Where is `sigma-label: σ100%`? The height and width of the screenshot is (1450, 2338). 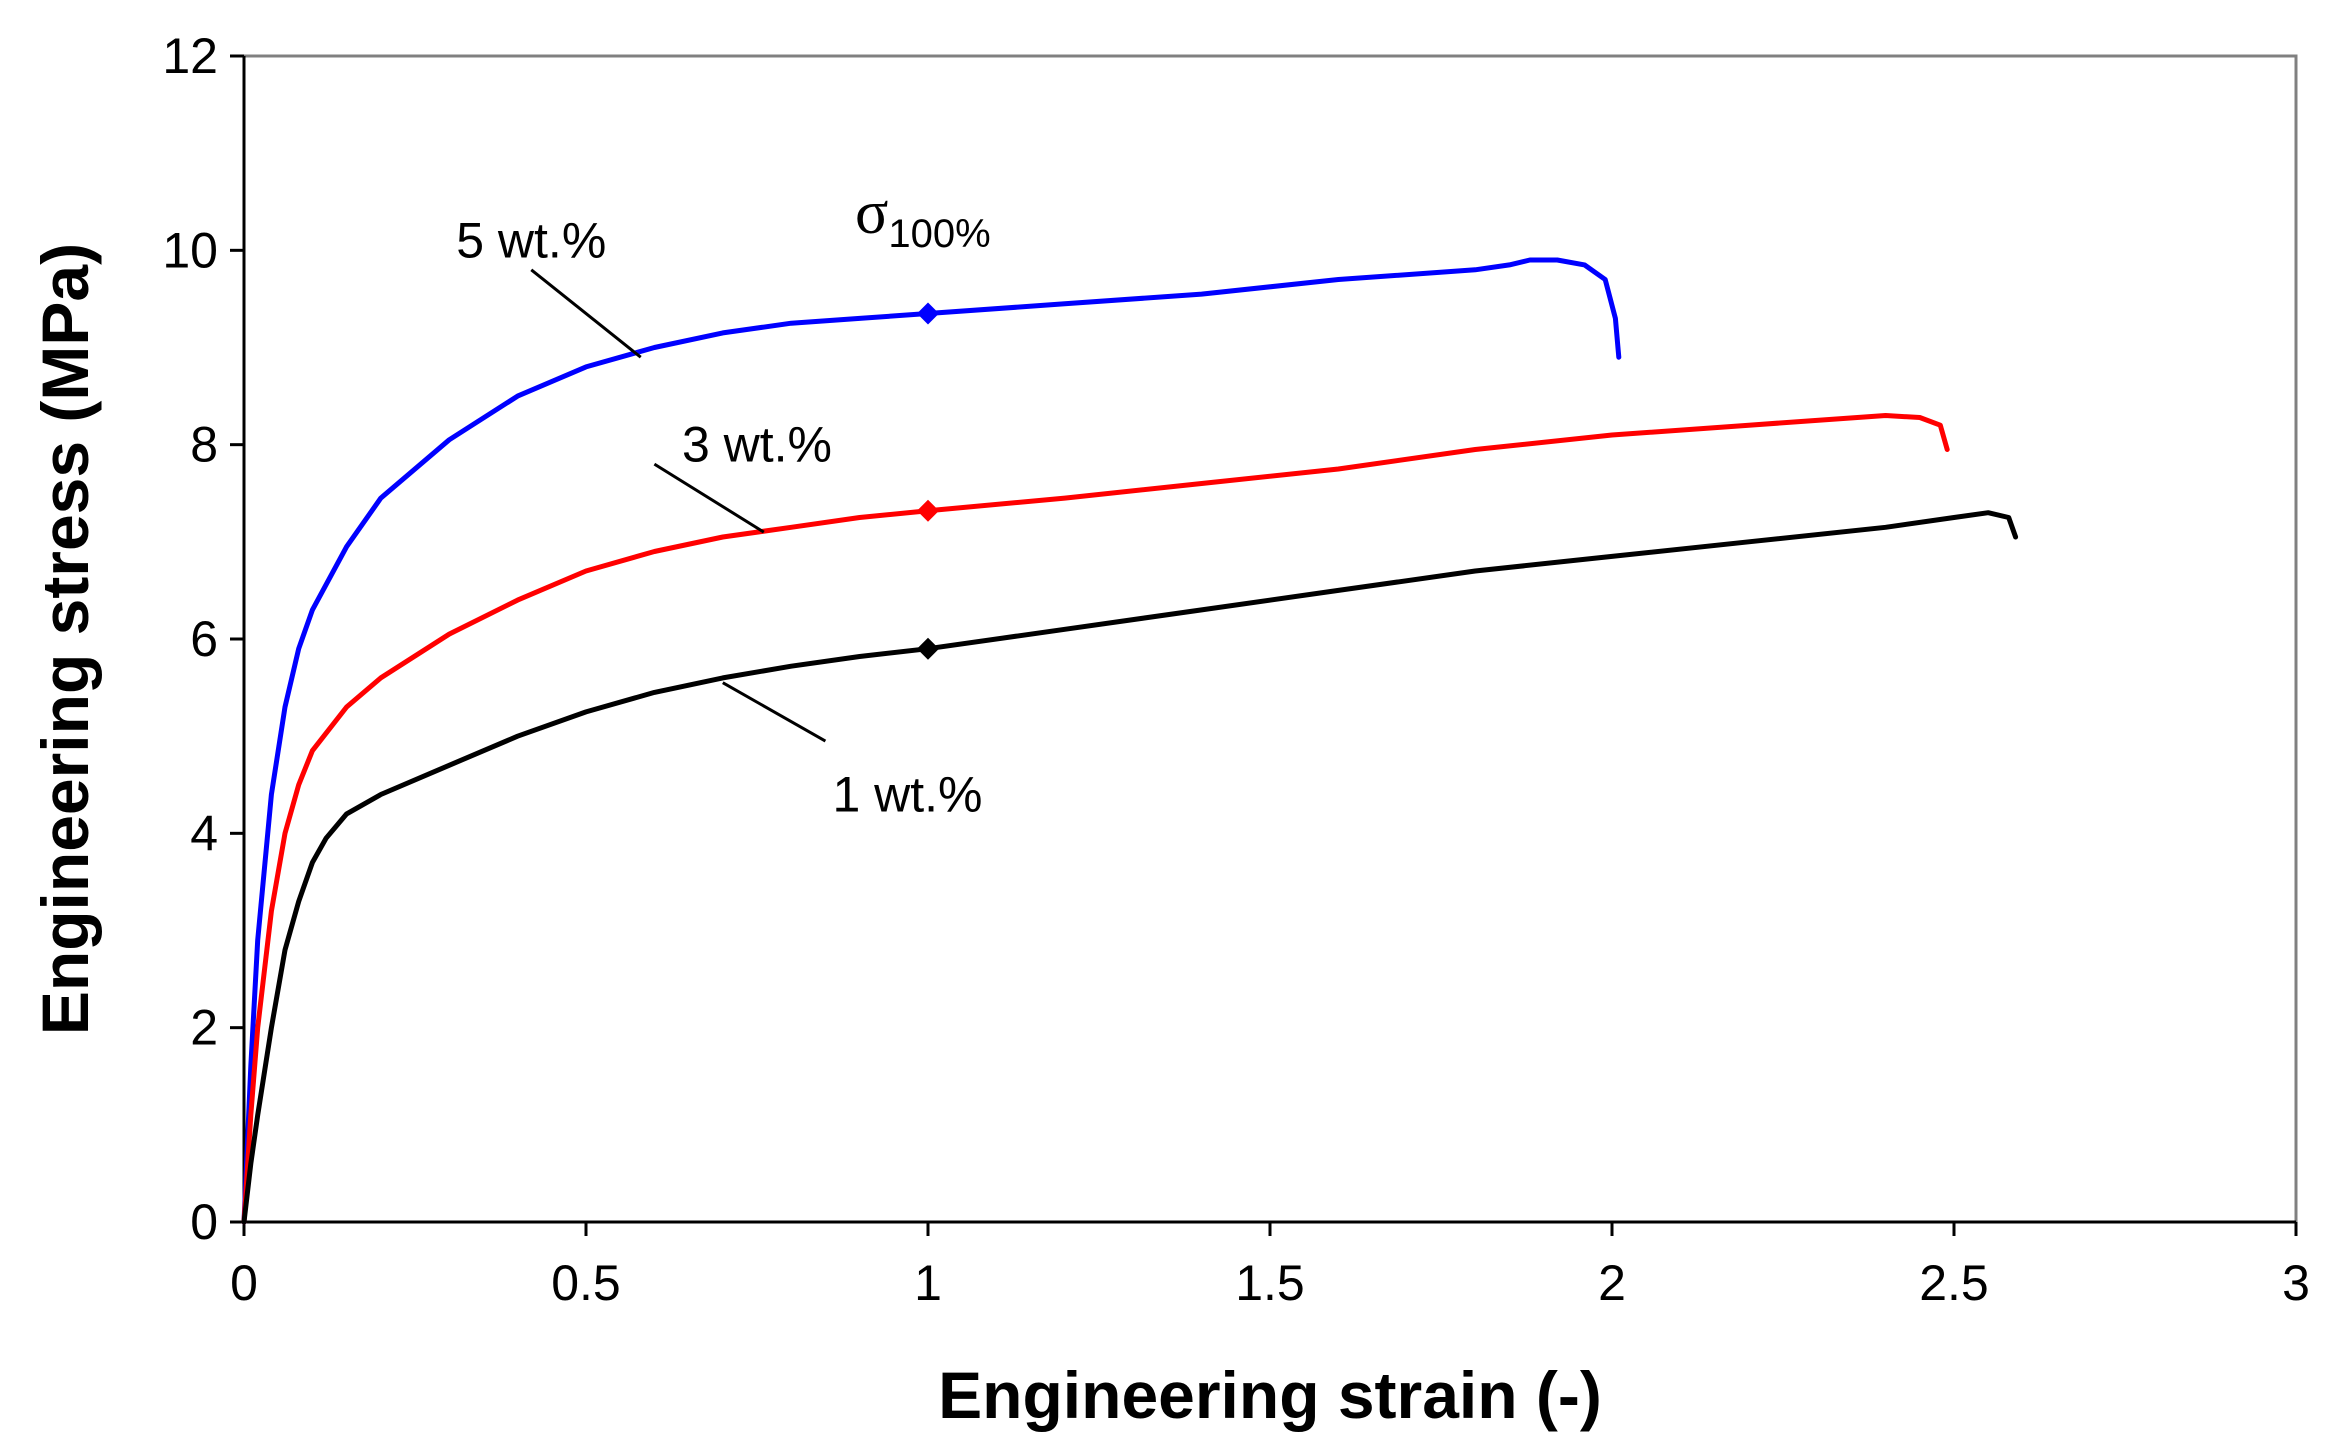 sigma-label: σ100% is located at coordinates (923, 217).